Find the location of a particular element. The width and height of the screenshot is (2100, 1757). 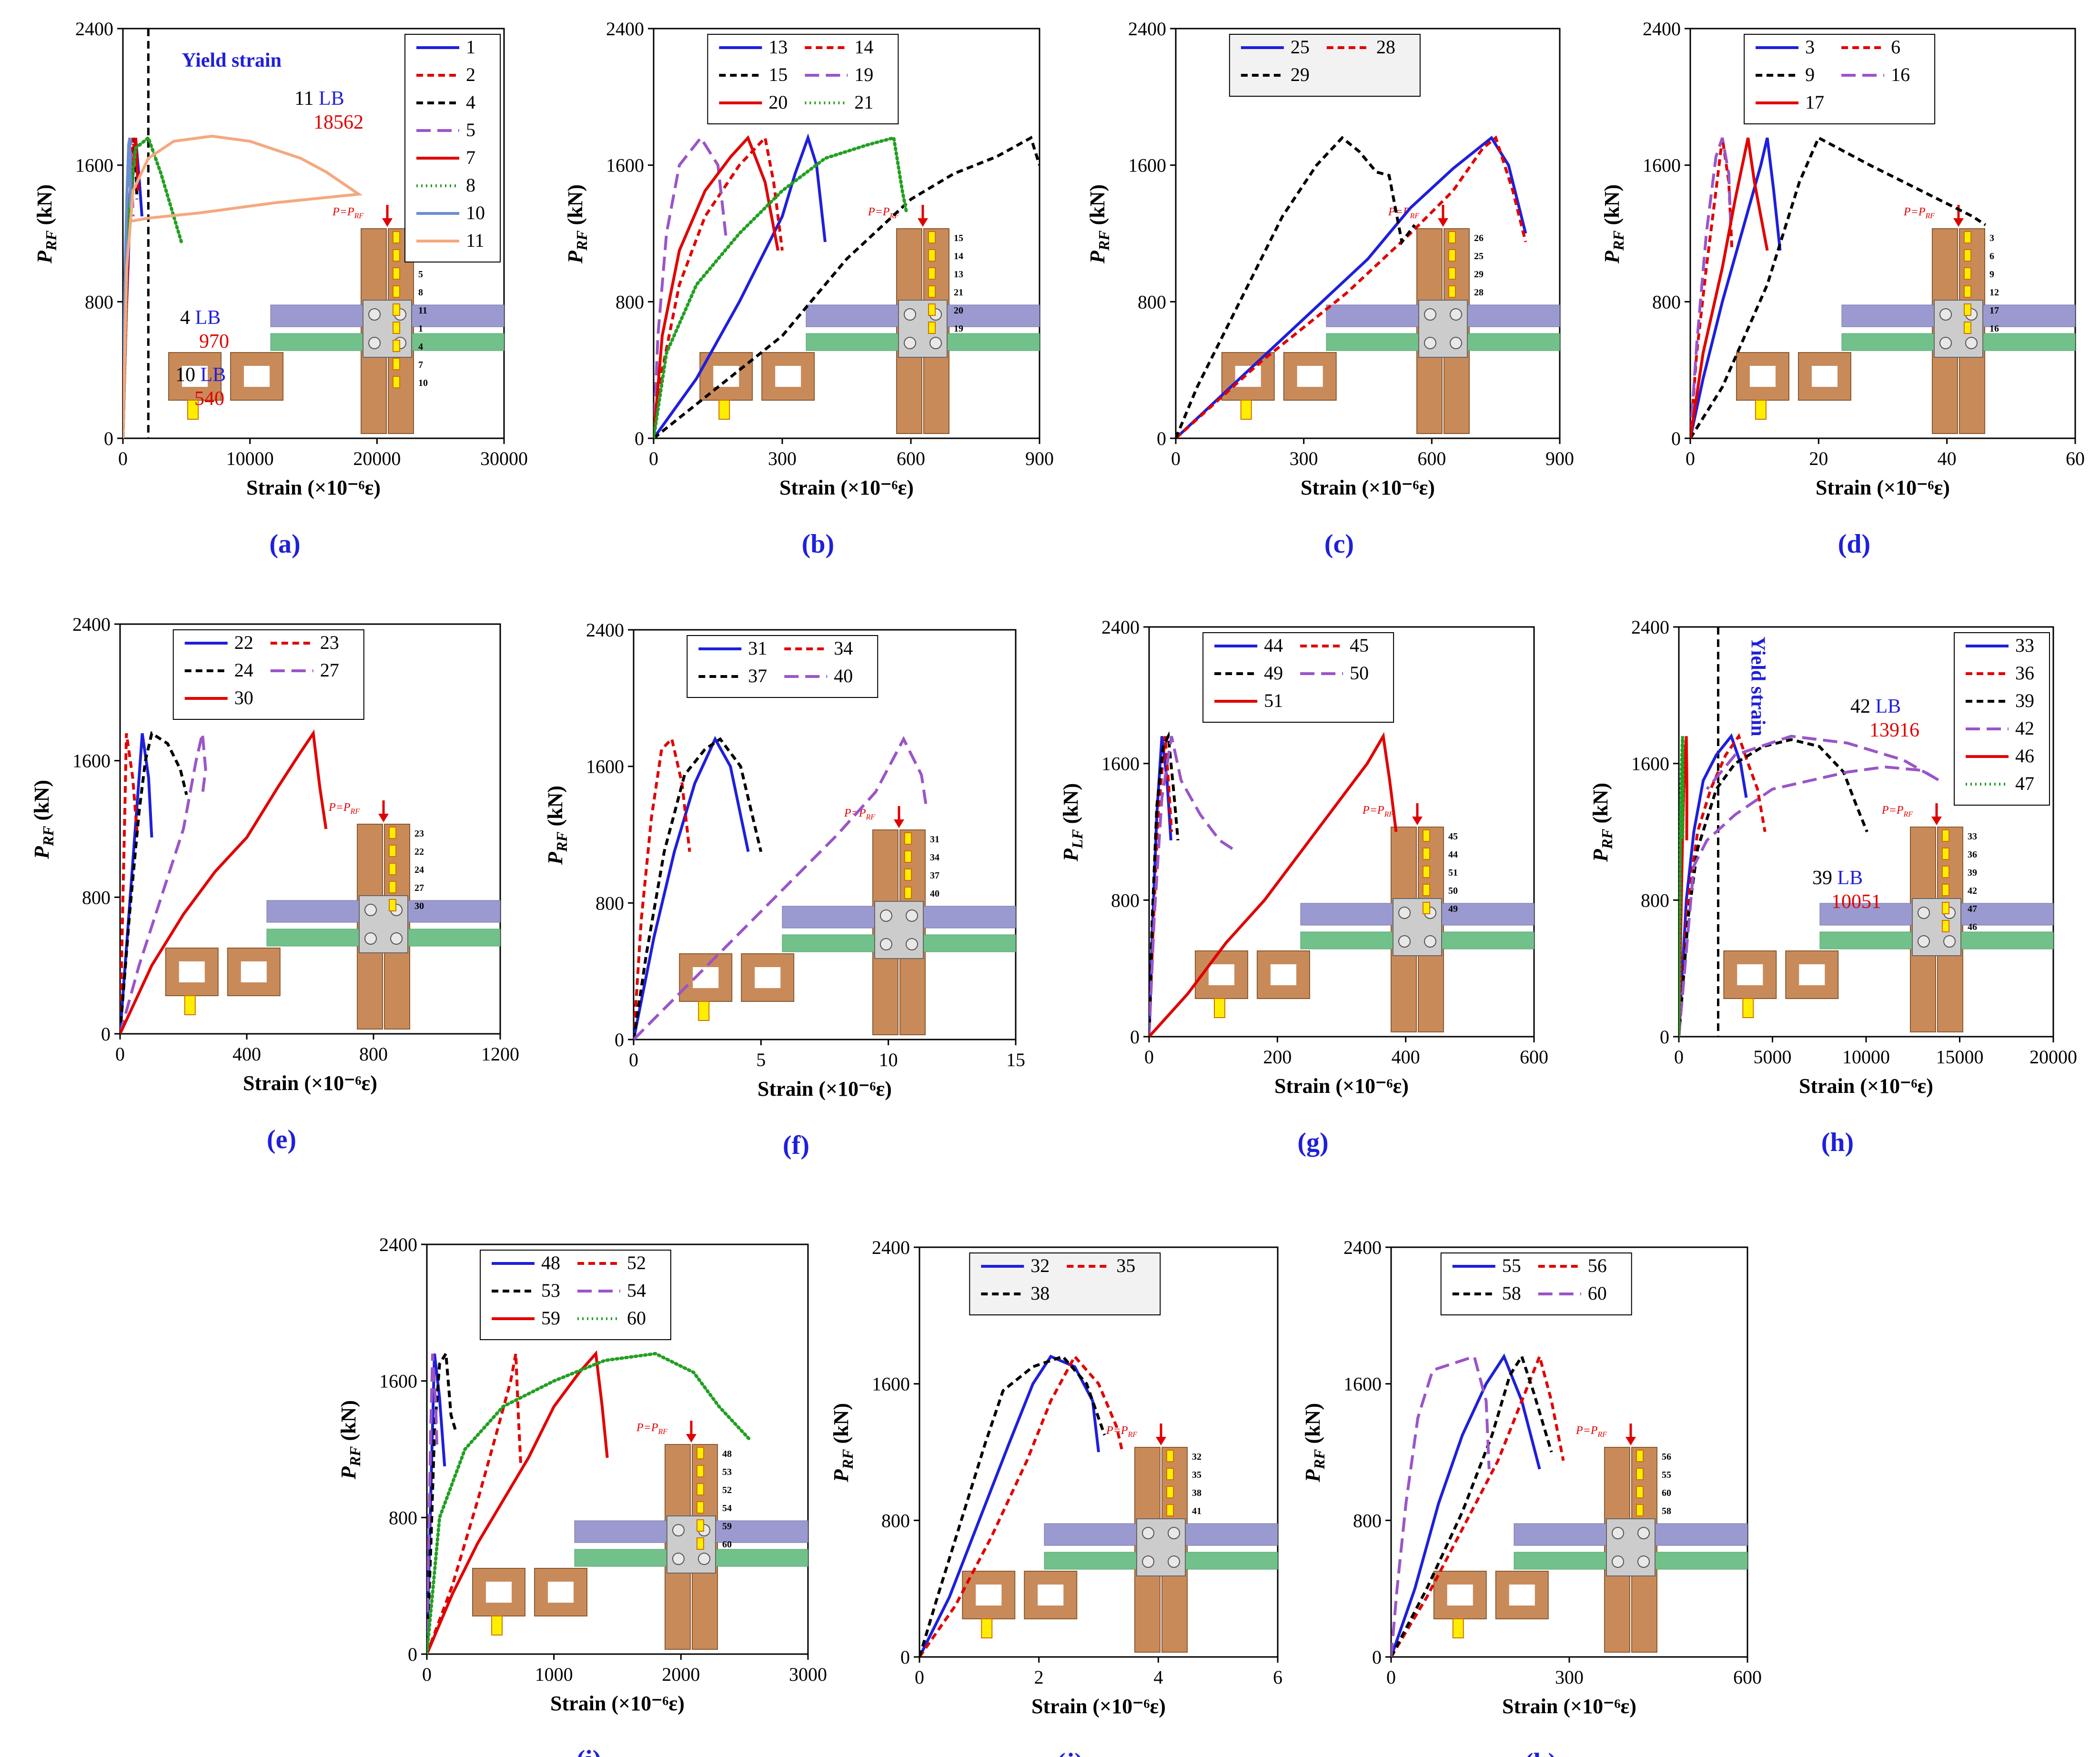

gauge-label: 38 is located at coordinates (1196, 1493).